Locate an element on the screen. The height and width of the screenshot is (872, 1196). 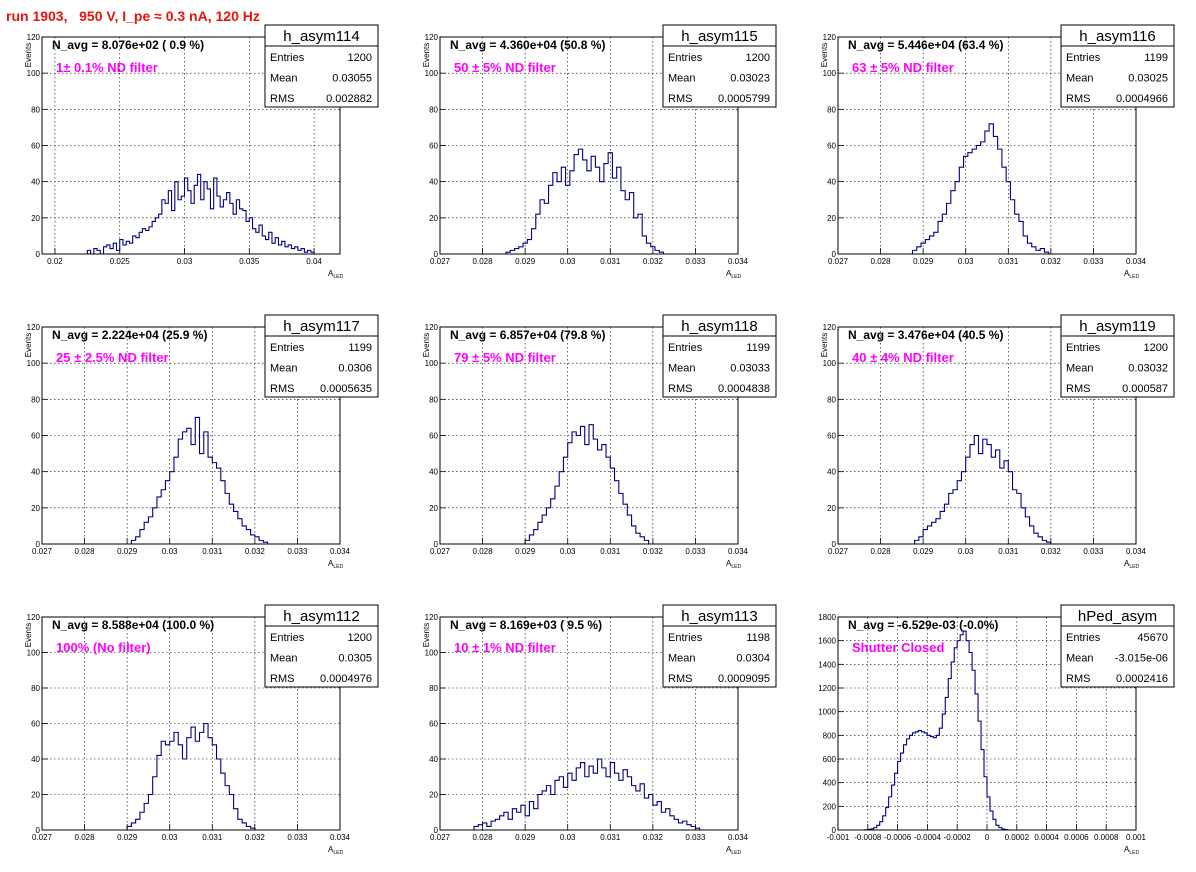
y-tick-label: 1600 is located at coordinates (827, 641).